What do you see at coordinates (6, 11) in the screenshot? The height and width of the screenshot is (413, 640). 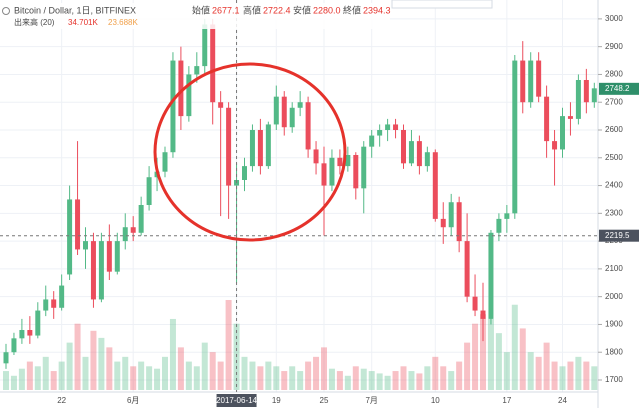 I see `icon` at bounding box center [6, 11].